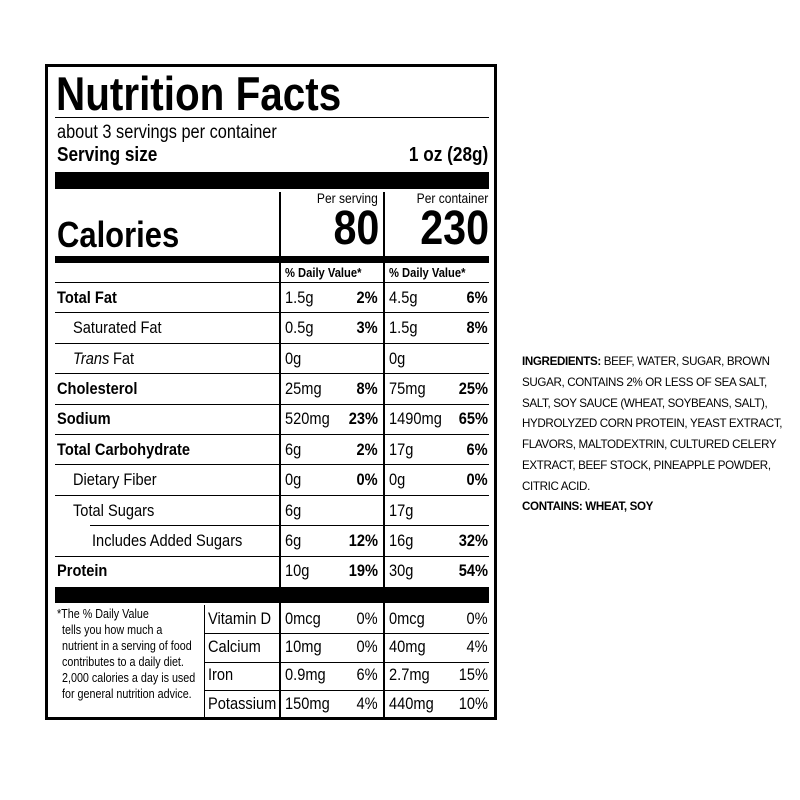  I want to click on amount: 4.5g, so click(403, 297).